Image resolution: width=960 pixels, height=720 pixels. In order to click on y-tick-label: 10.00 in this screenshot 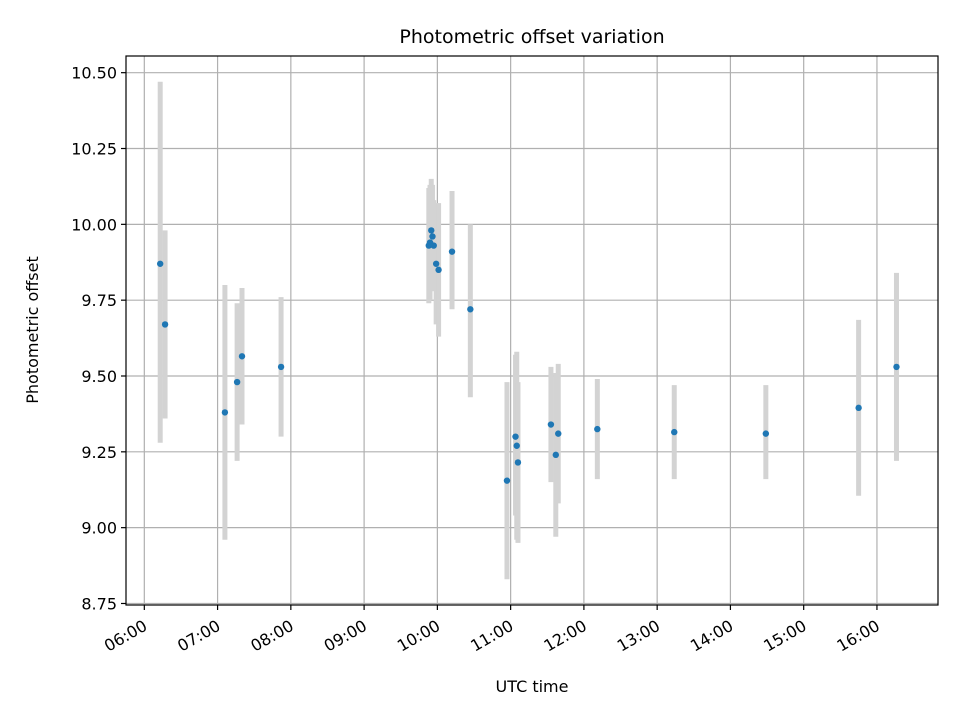, I will do `click(94, 224)`.